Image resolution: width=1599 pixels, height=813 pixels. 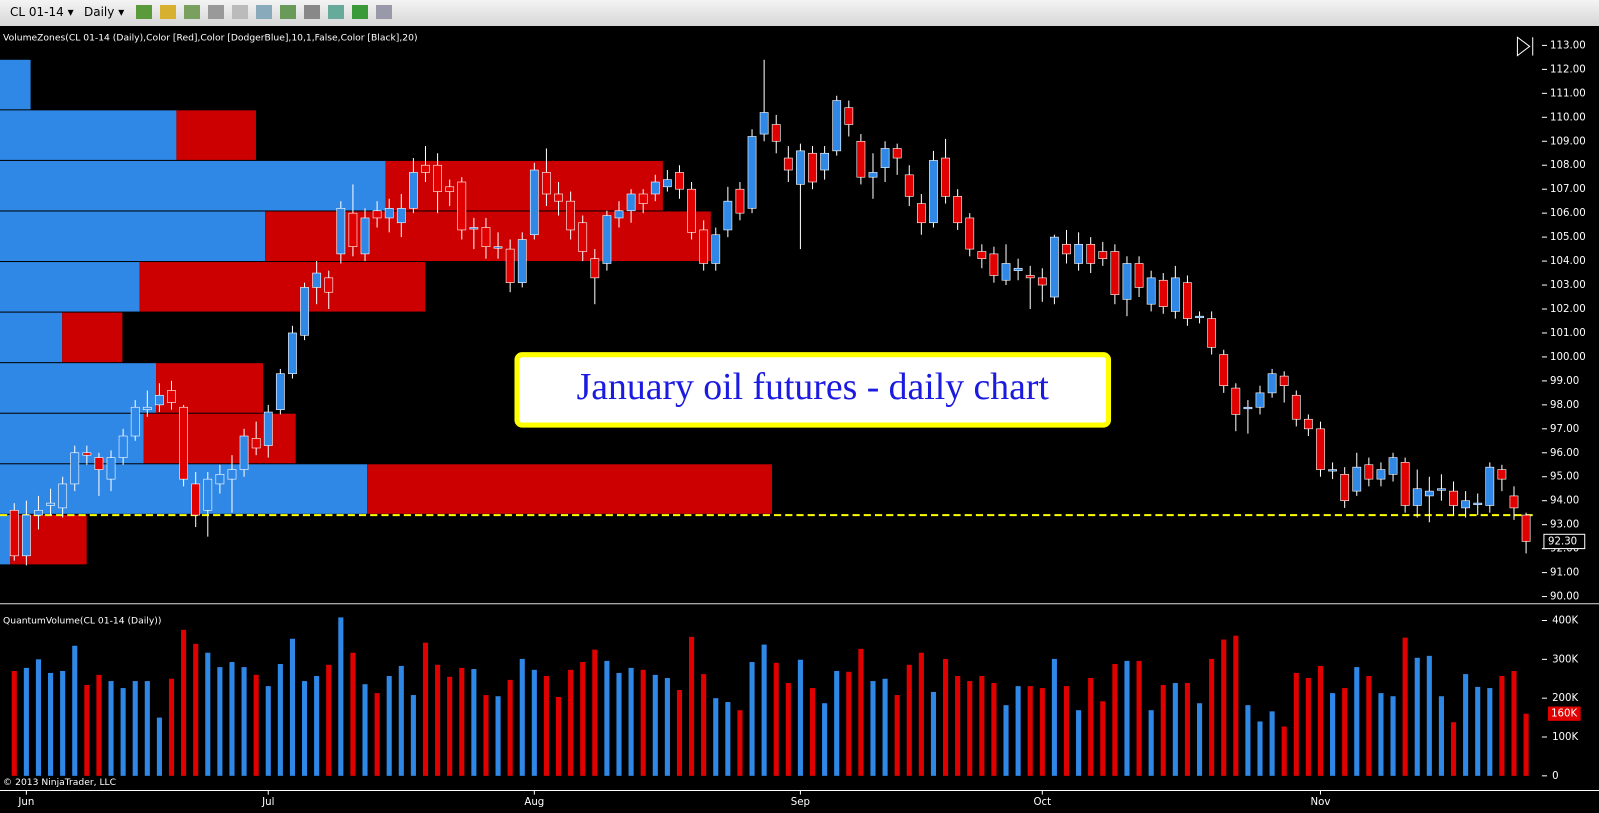 I want to click on list-icon, so click(x=384, y=12).